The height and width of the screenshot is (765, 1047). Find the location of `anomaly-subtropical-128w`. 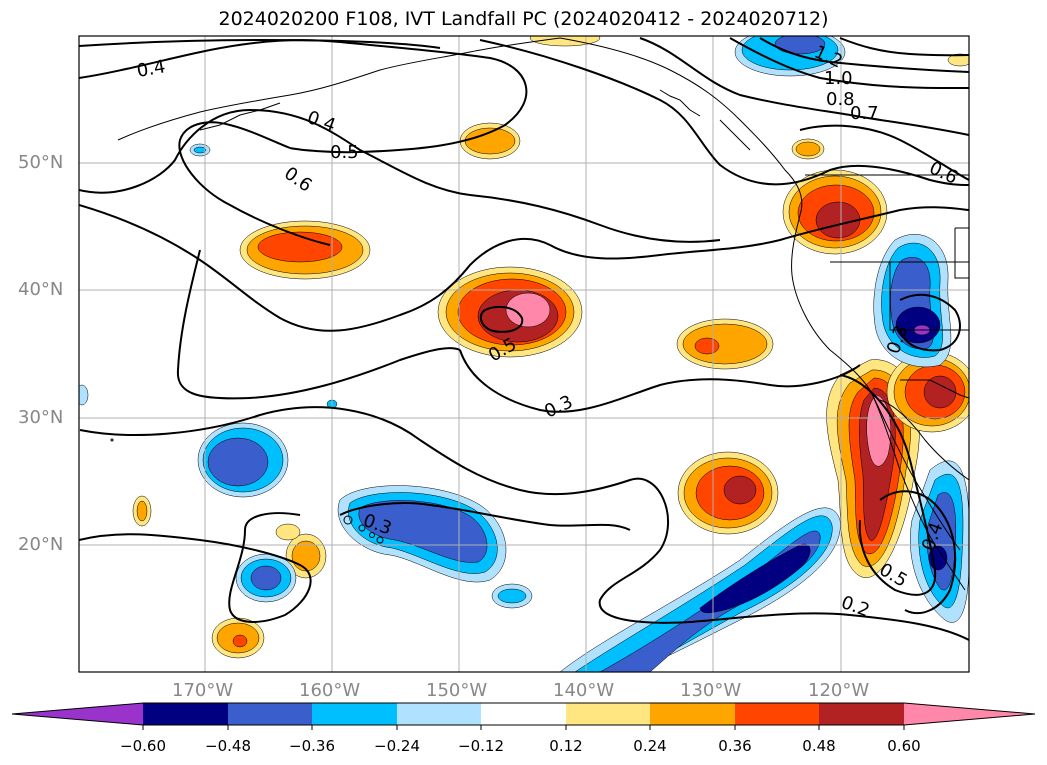

anomaly-subtropical-128w is located at coordinates (728, 493).